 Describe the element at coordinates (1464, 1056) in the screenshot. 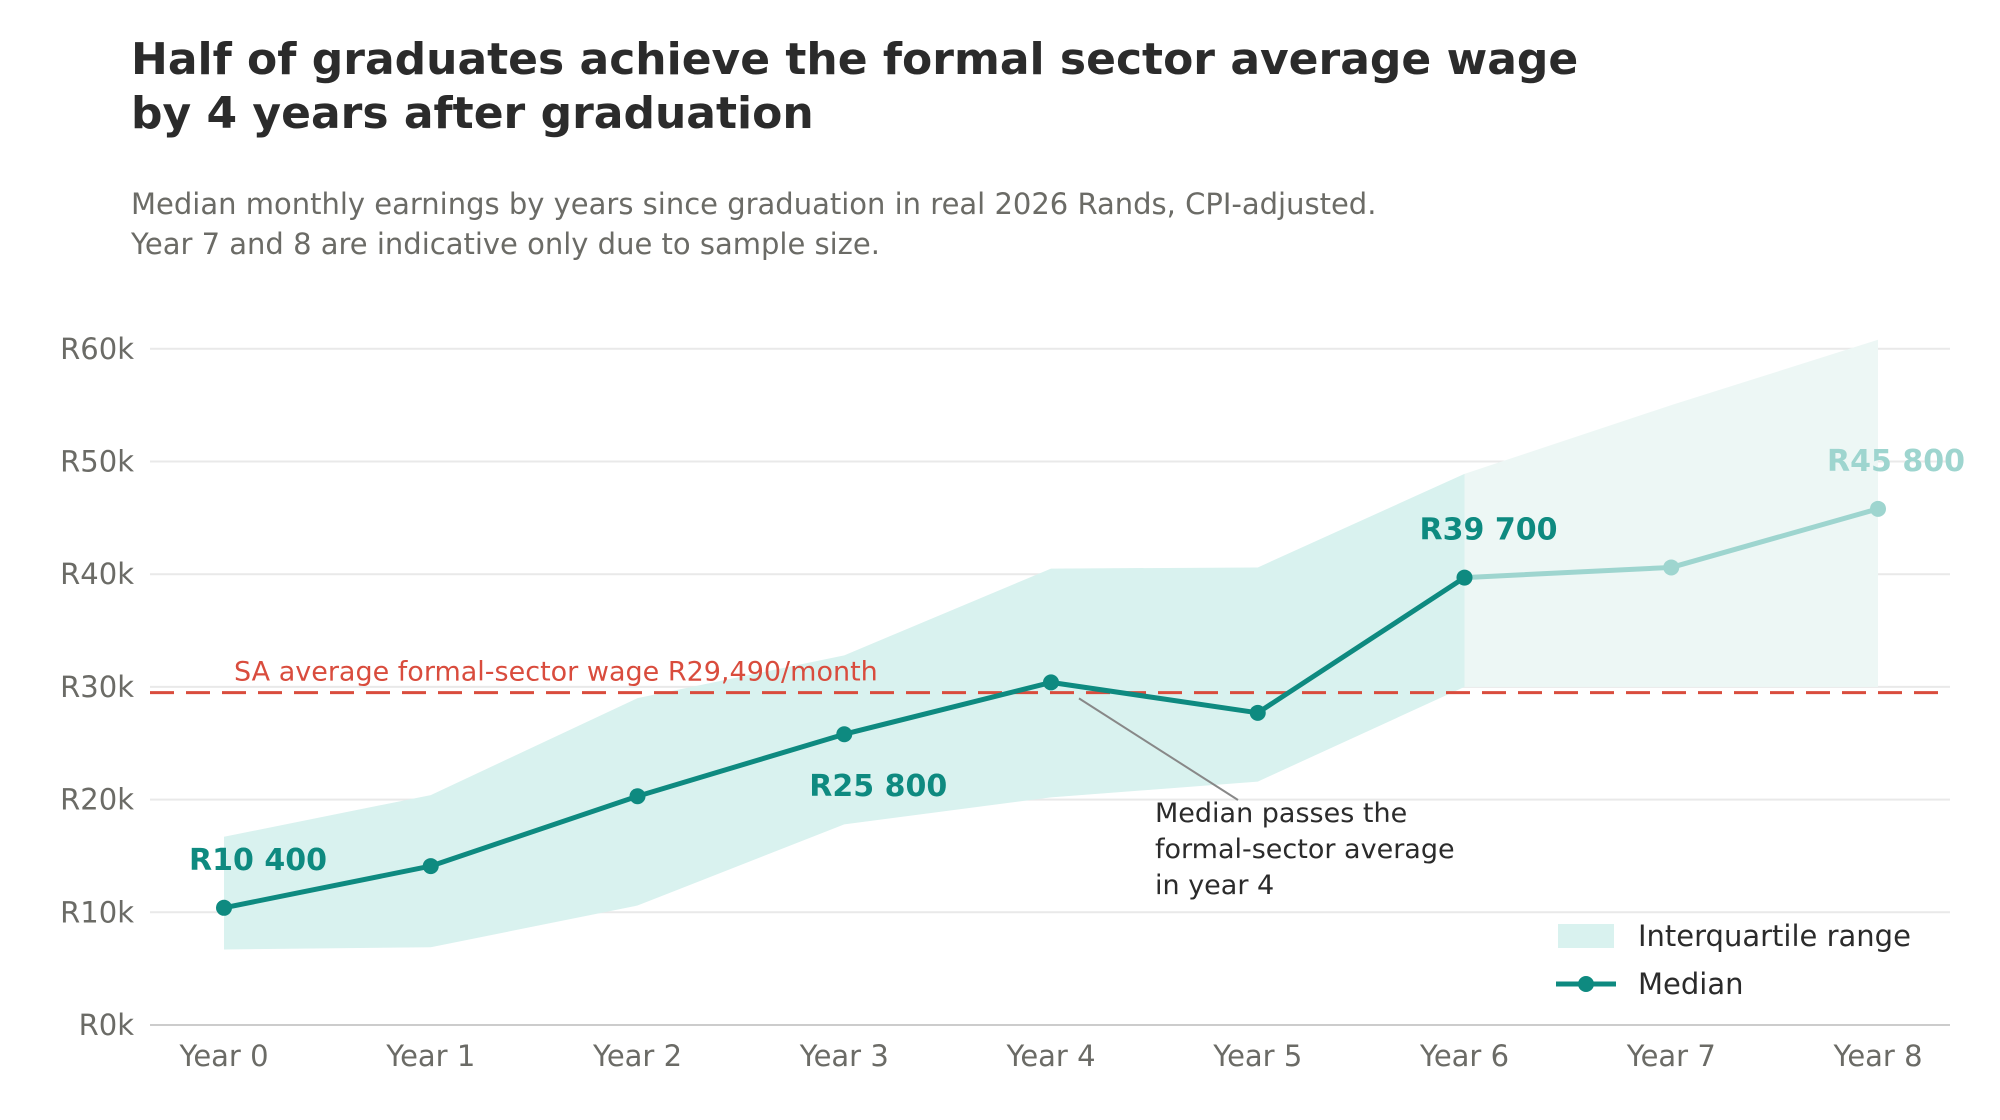

I see `x-tick-label: Year 6` at that location.